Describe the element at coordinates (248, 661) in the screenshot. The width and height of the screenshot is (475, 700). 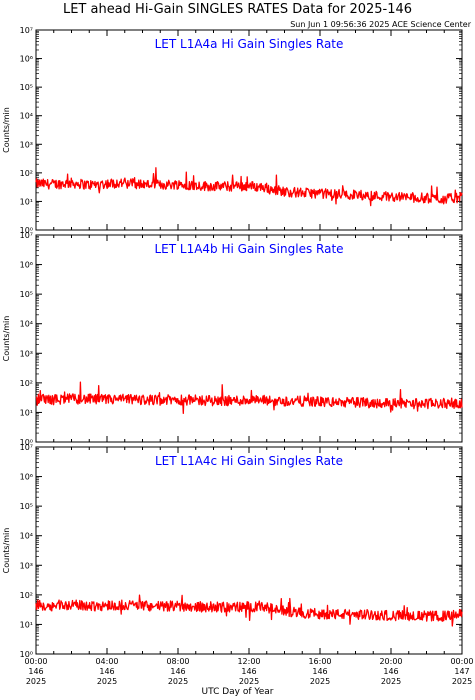
I see `x-tick-time-label: 12:00` at that location.